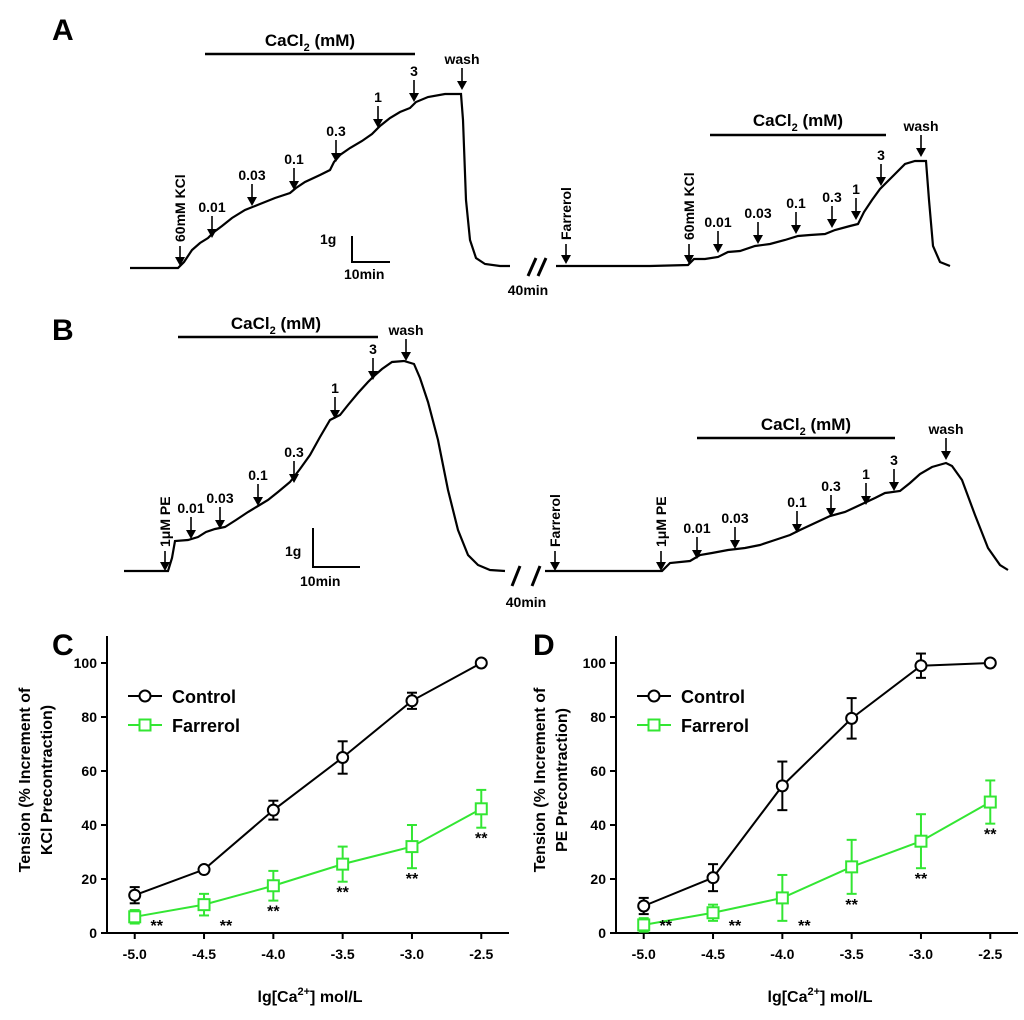 This screenshot has height=1020, width=1024. I want to click on d-xlabel: lg[Ca2+] mol/L, so click(820, 996).